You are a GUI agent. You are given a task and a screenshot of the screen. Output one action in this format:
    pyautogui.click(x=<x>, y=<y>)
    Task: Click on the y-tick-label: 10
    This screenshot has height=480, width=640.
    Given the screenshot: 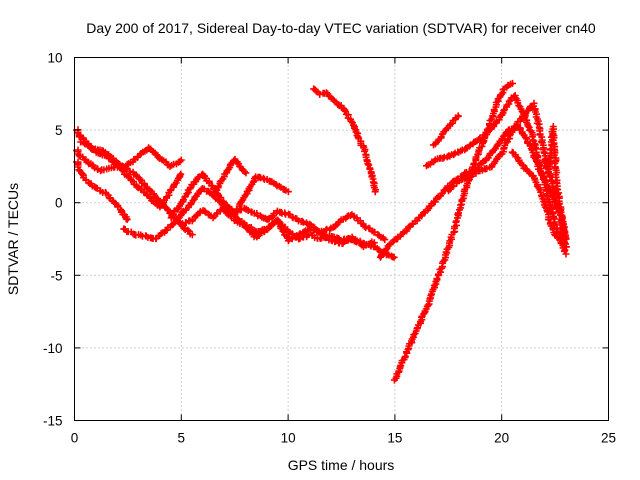 What is the action you would take?
    pyautogui.click(x=54, y=58)
    